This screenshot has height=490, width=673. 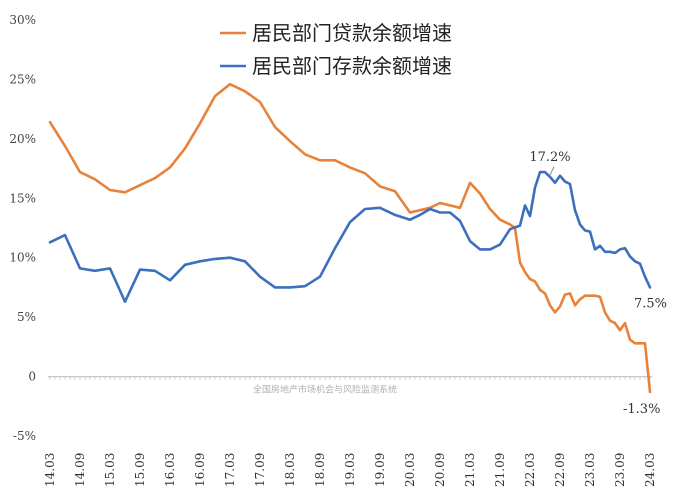 I want to click on x-tick-label: 20.03, so click(x=410, y=470).